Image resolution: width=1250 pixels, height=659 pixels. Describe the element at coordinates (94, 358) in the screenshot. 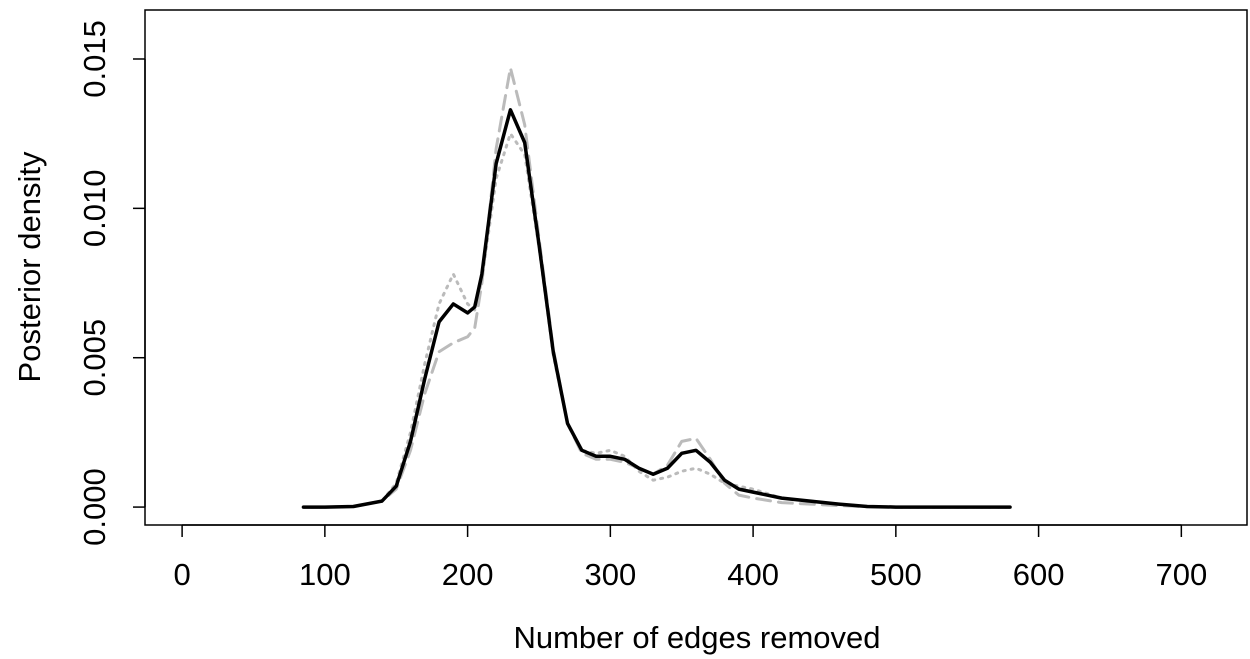

I see `y-tick-label: 0.005` at that location.